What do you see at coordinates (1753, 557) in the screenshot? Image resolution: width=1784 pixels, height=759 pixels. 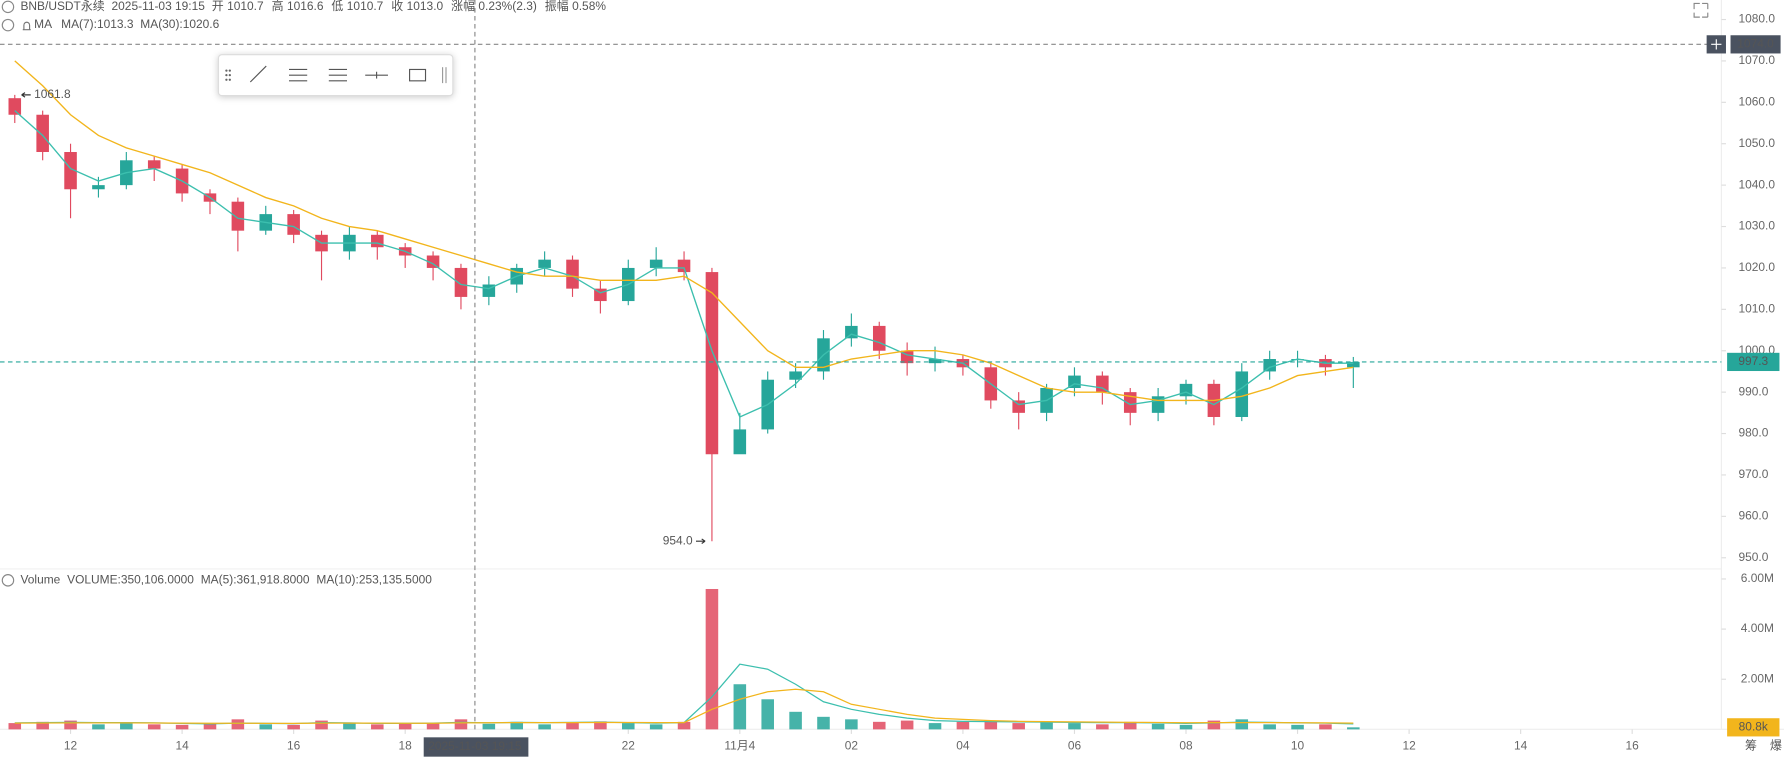 I see `y-tick-label: 950.0` at bounding box center [1753, 557].